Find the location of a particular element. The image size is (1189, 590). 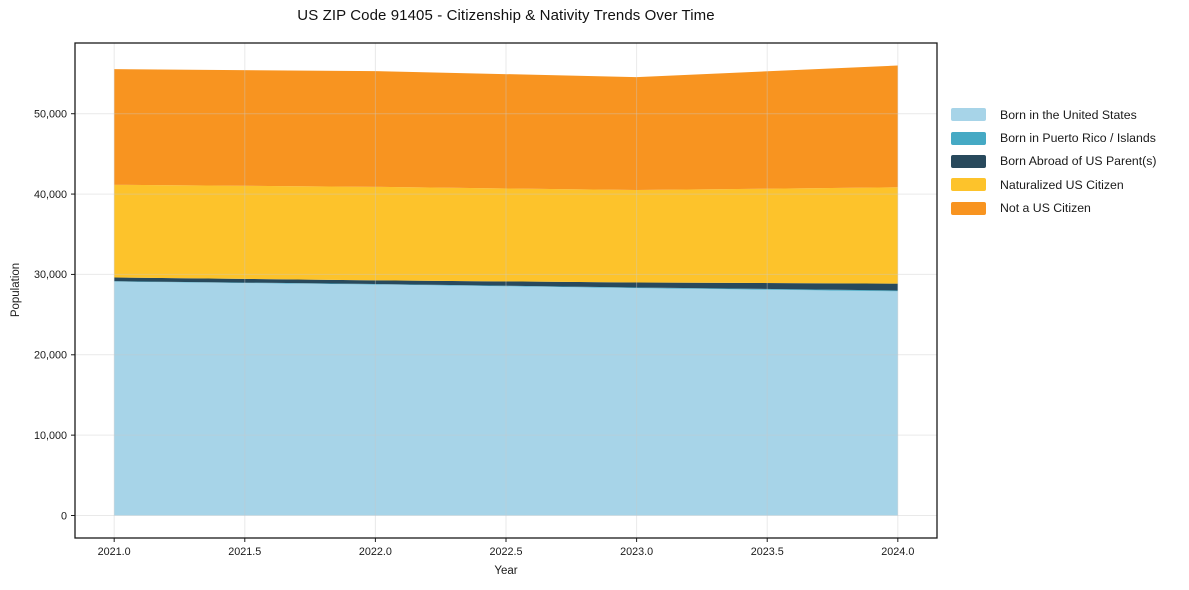

x-axis-label: Year is located at coordinates (506, 571).